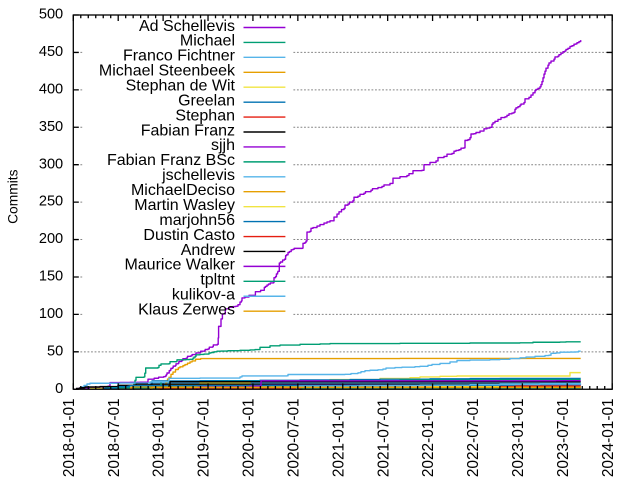 The height and width of the screenshot is (480, 640). I want to click on svg-text: 2022-07-01, so click(473, 437).